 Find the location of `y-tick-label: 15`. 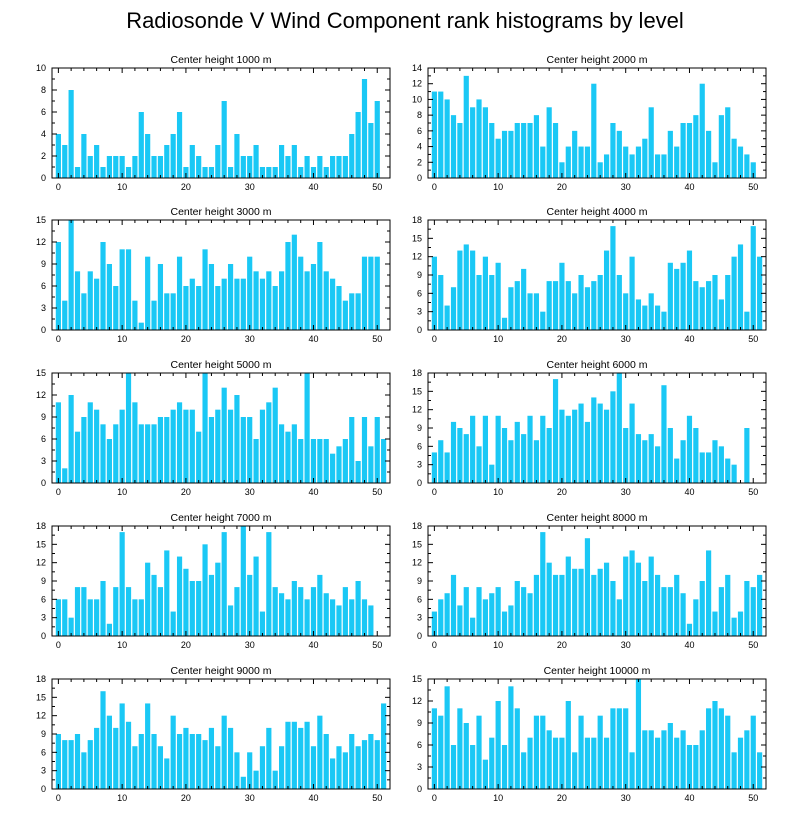

y-tick-label: 15 is located at coordinates (41, 544).